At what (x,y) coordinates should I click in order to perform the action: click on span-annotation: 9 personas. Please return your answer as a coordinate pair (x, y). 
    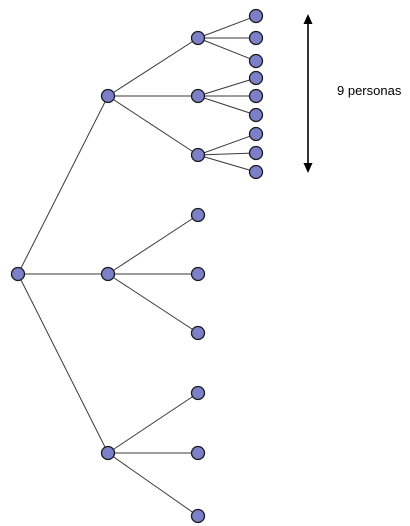
    Looking at the image, I should click on (369, 90).